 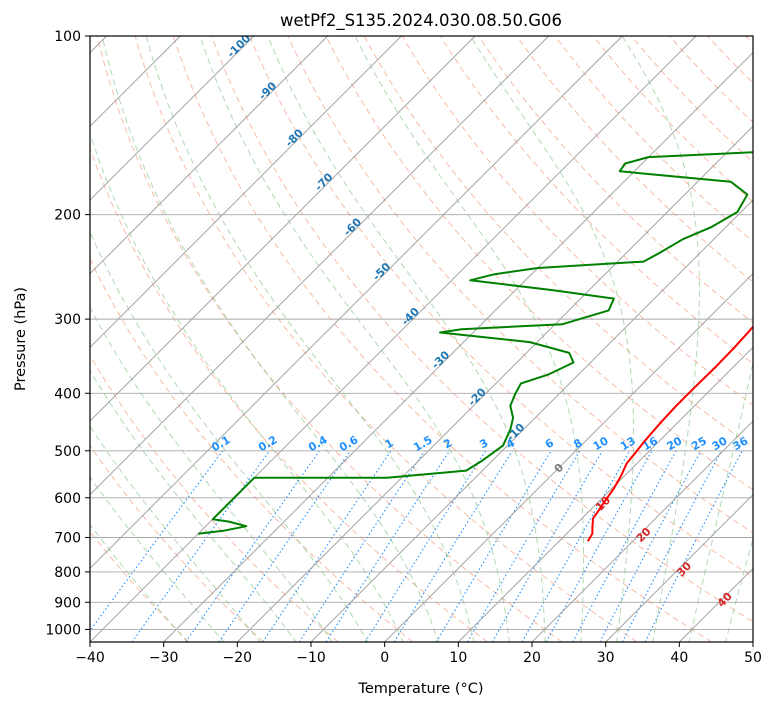 I want to click on y-tick-label: 300, so click(x=67, y=320).